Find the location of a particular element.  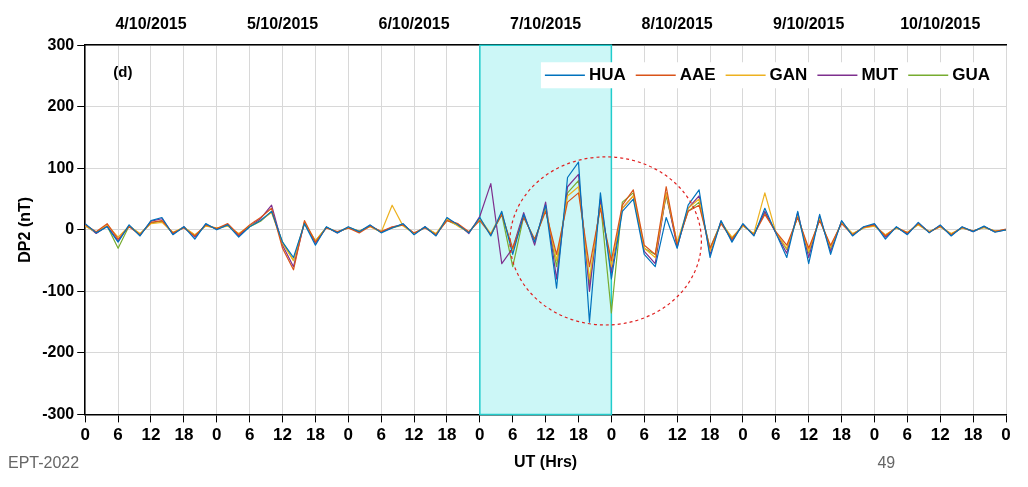

y-tick-label: 300 is located at coordinates (61, 44).